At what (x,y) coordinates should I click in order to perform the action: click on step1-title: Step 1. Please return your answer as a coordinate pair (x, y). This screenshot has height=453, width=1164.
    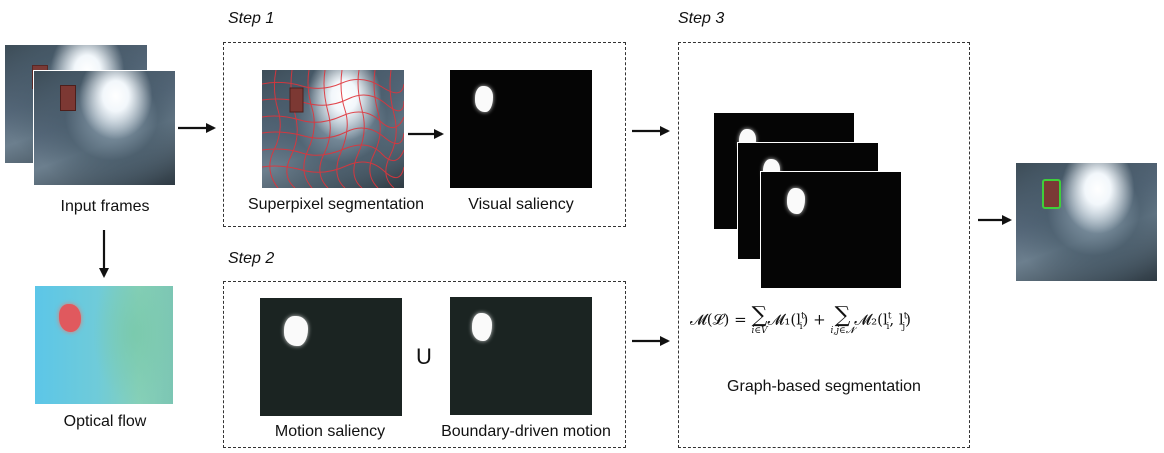
    Looking at the image, I should click on (251, 18).